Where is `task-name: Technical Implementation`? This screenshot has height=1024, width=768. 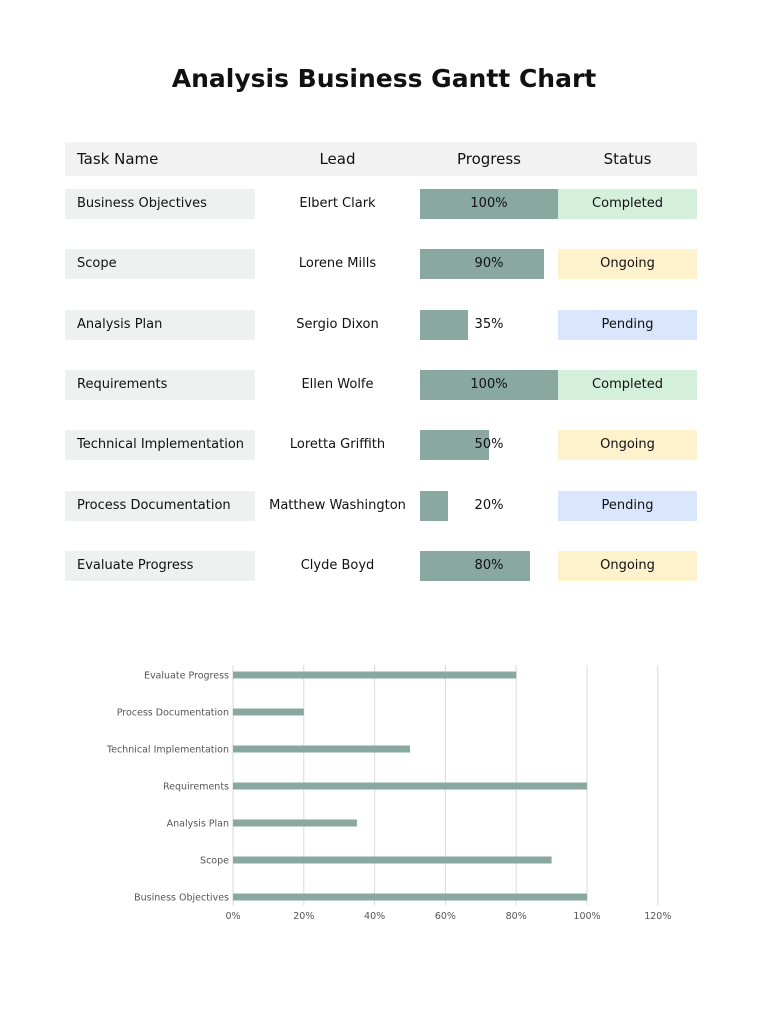 task-name: Technical Implementation is located at coordinates (160, 445).